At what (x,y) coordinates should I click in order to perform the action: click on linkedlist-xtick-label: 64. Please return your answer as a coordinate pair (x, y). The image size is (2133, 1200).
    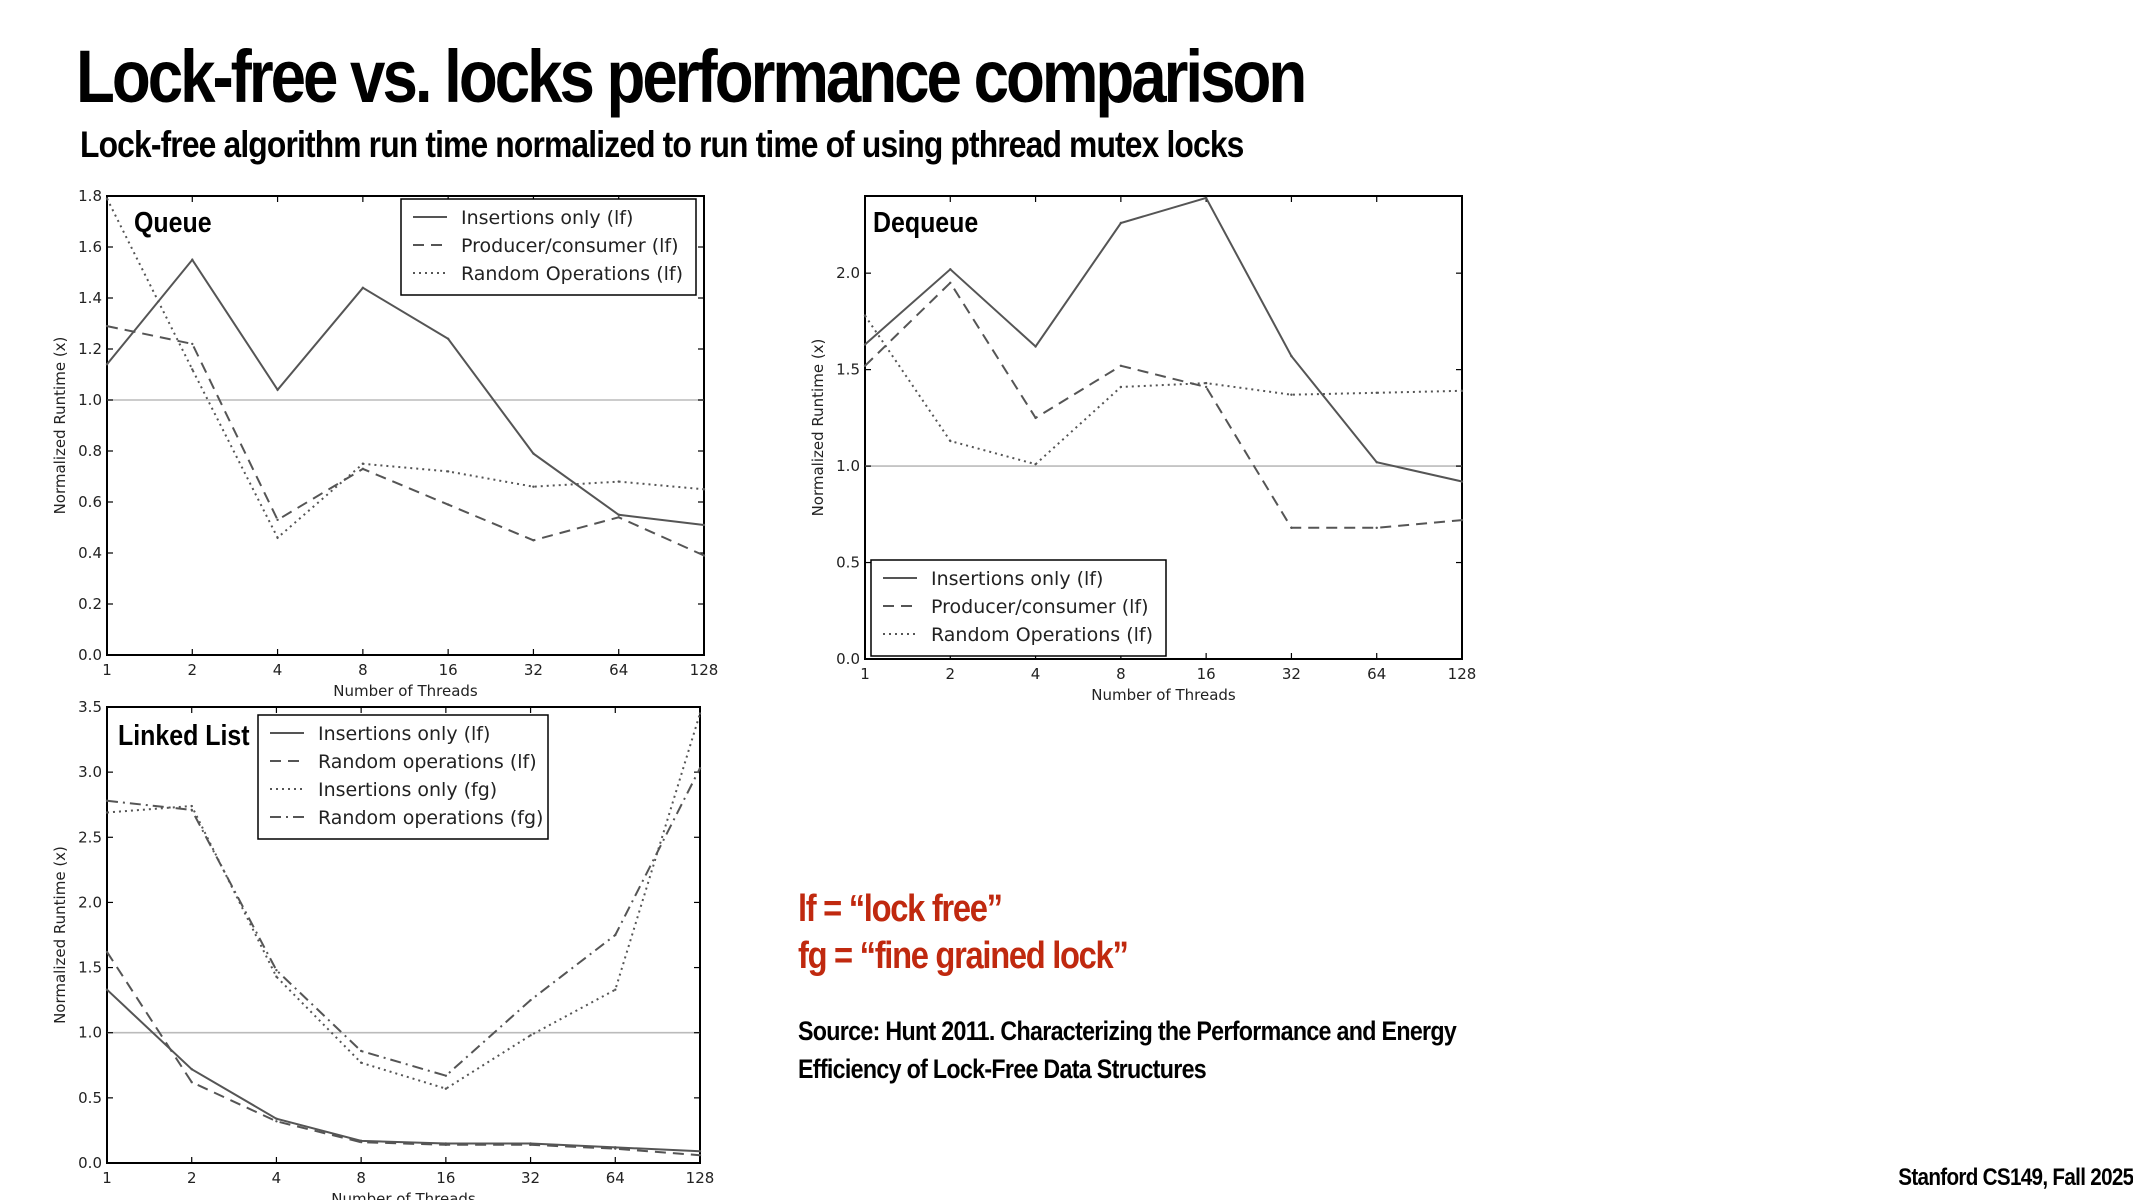
    Looking at the image, I should click on (615, 1178).